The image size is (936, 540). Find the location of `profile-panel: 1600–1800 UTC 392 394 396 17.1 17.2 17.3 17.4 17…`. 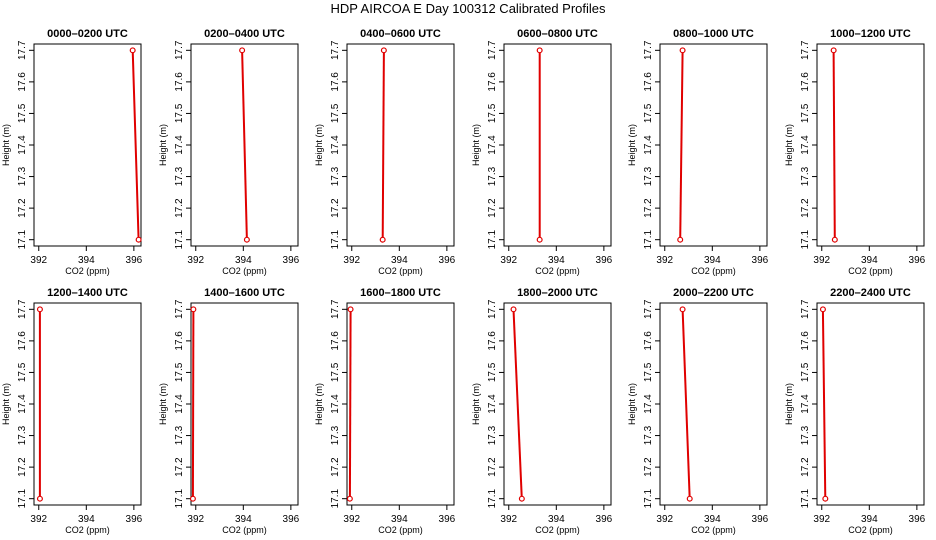

profile-panel: 1600–1800 UTC 392 394 396 17.1 17.2 17.3 17.4 17… is located at coordinates (385, 411).